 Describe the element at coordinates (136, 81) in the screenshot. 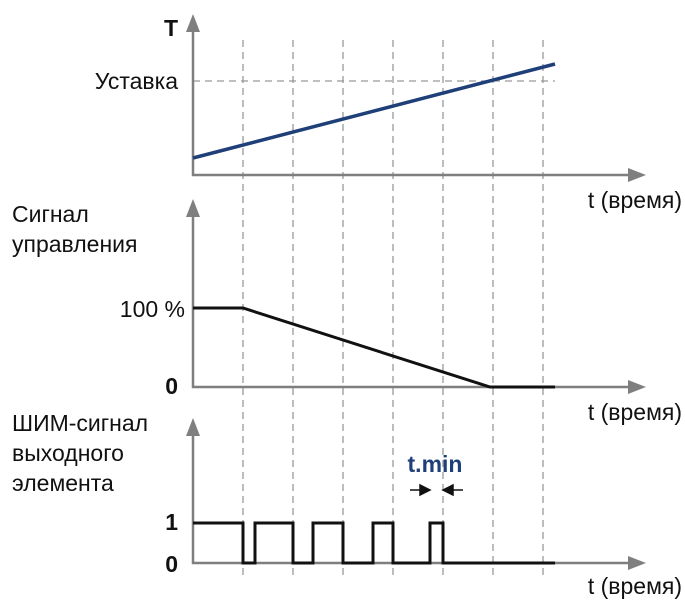

I see `setpoint-label: Уставка` at that location.